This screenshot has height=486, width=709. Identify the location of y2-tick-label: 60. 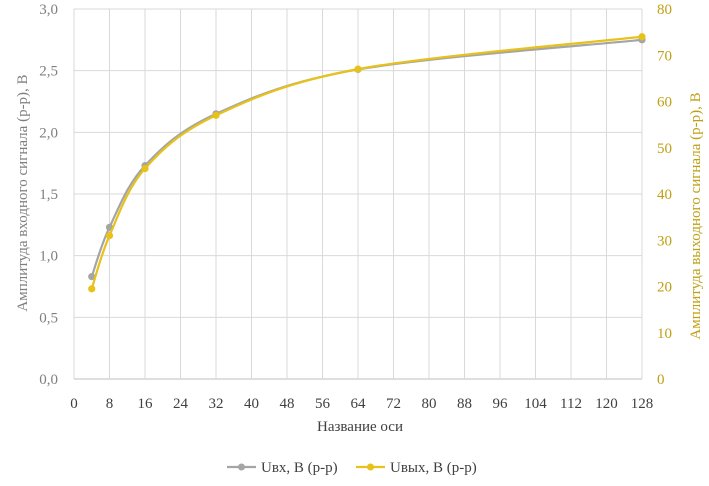
(664, 103).